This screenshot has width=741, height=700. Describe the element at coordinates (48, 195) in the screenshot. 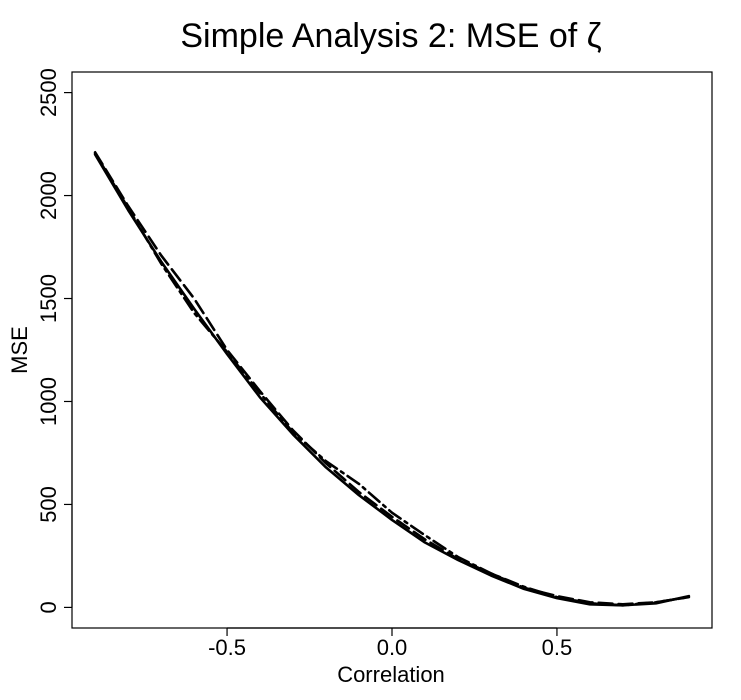

I see `y-tick-label: 2000` at that location.